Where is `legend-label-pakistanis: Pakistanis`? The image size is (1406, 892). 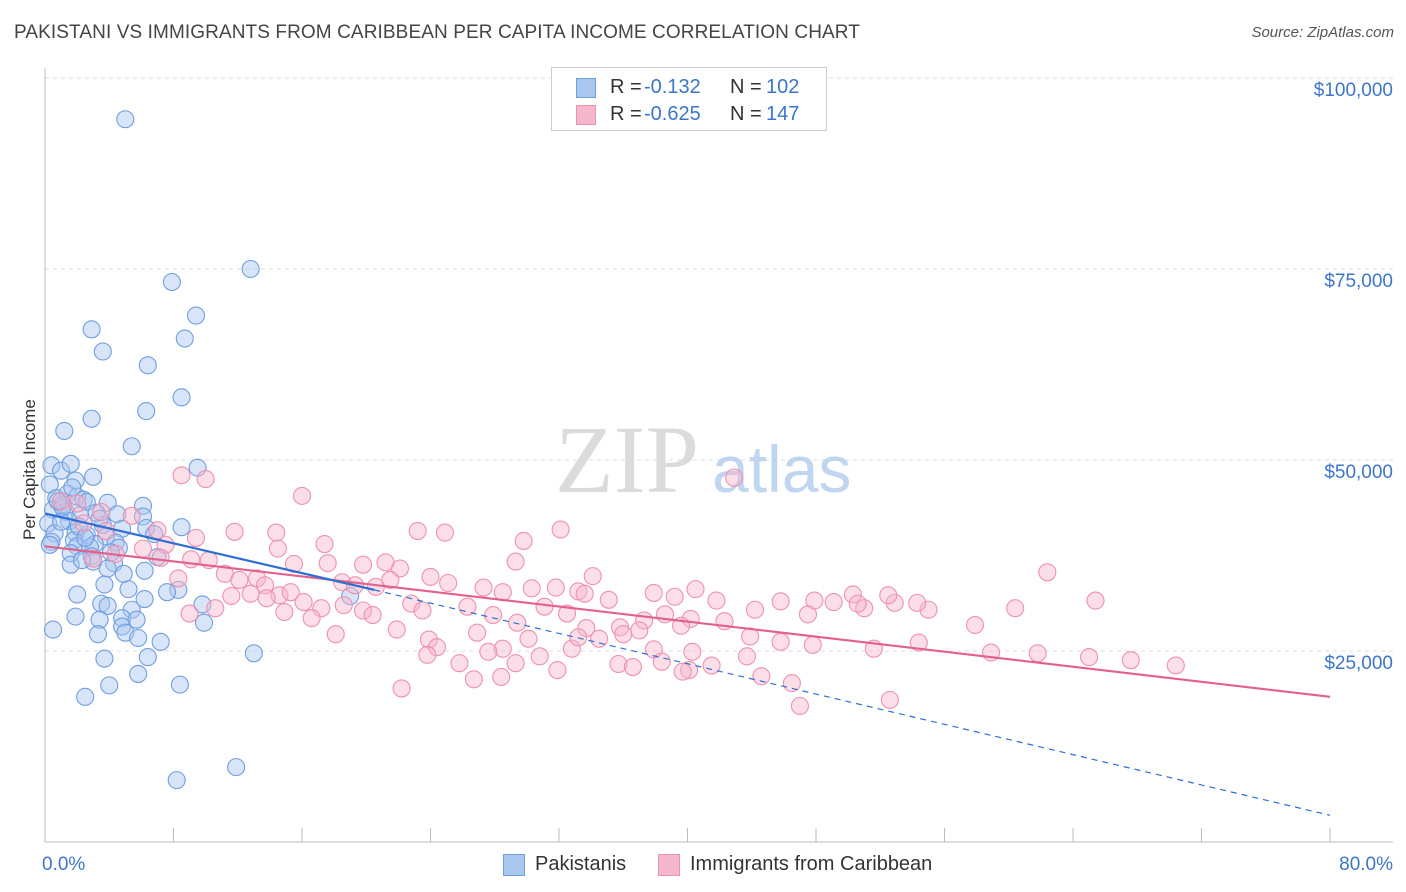 legend-label-pakistanis: Pakistanis is located at coordinates (581, 864).